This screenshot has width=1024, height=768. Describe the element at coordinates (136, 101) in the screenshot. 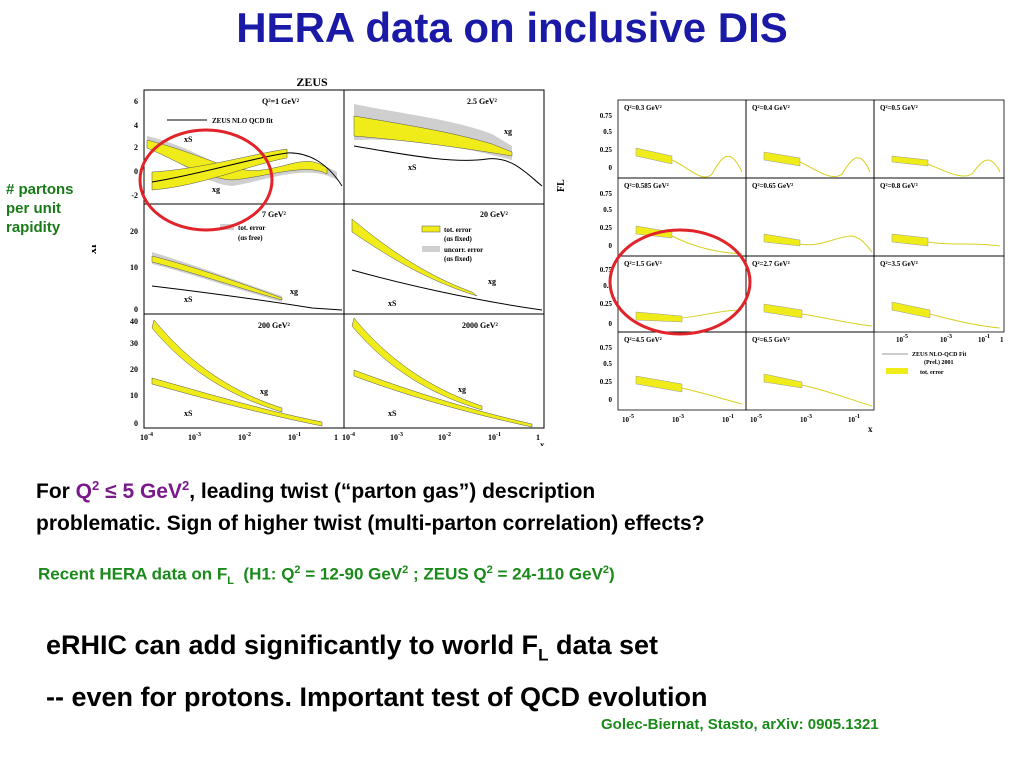

I see `ytick: 6` at that location.